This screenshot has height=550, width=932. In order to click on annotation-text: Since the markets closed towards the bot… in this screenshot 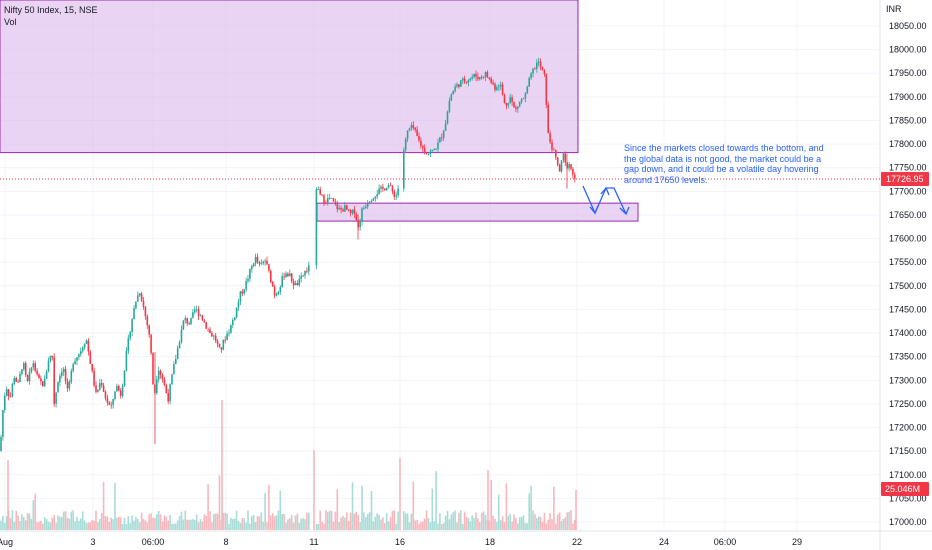, I will do `click(724, 164)`.